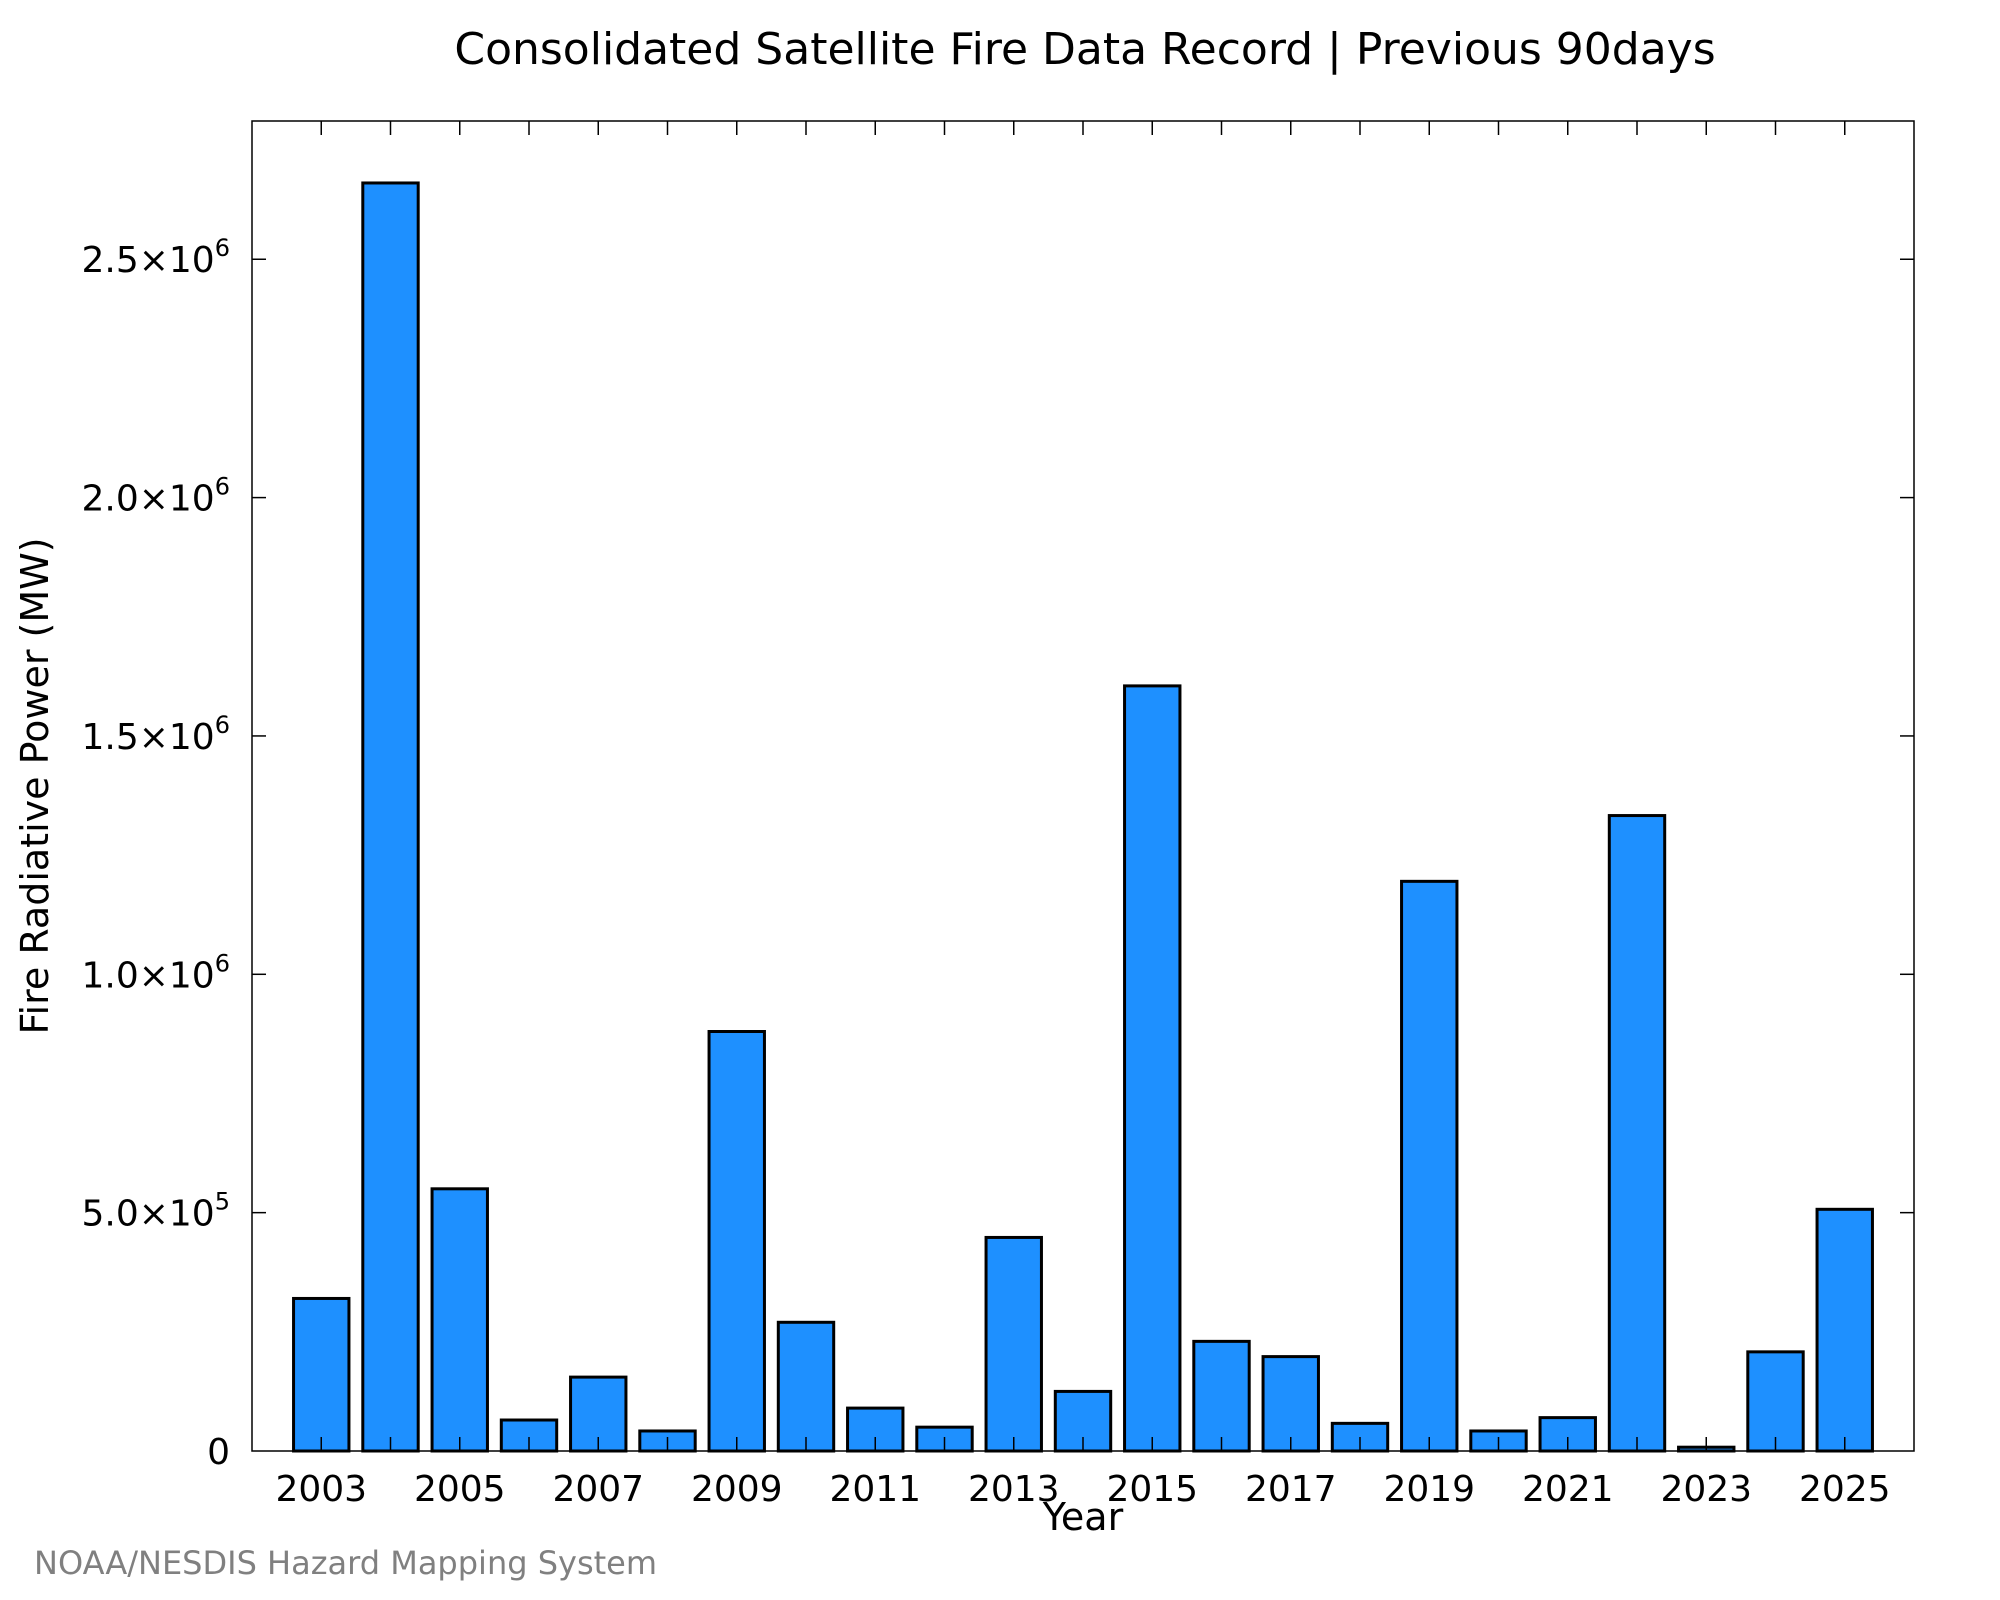 This screenshot has width=2000, height=1600. I want to click on y-tick-label: 5.0×10⁵, so click(155, 1211).